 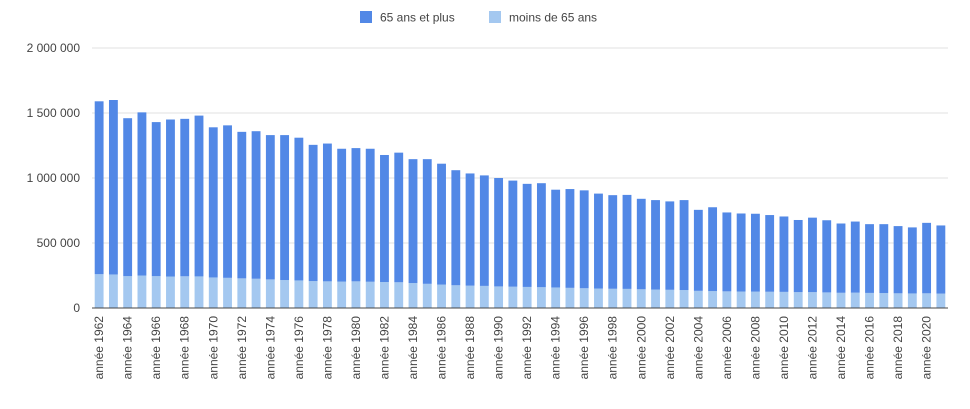 What do you see at coordinates (59, 243) in the screenshot?
I see `y-tick-label: 500 000` at bounding box center [59, 243].